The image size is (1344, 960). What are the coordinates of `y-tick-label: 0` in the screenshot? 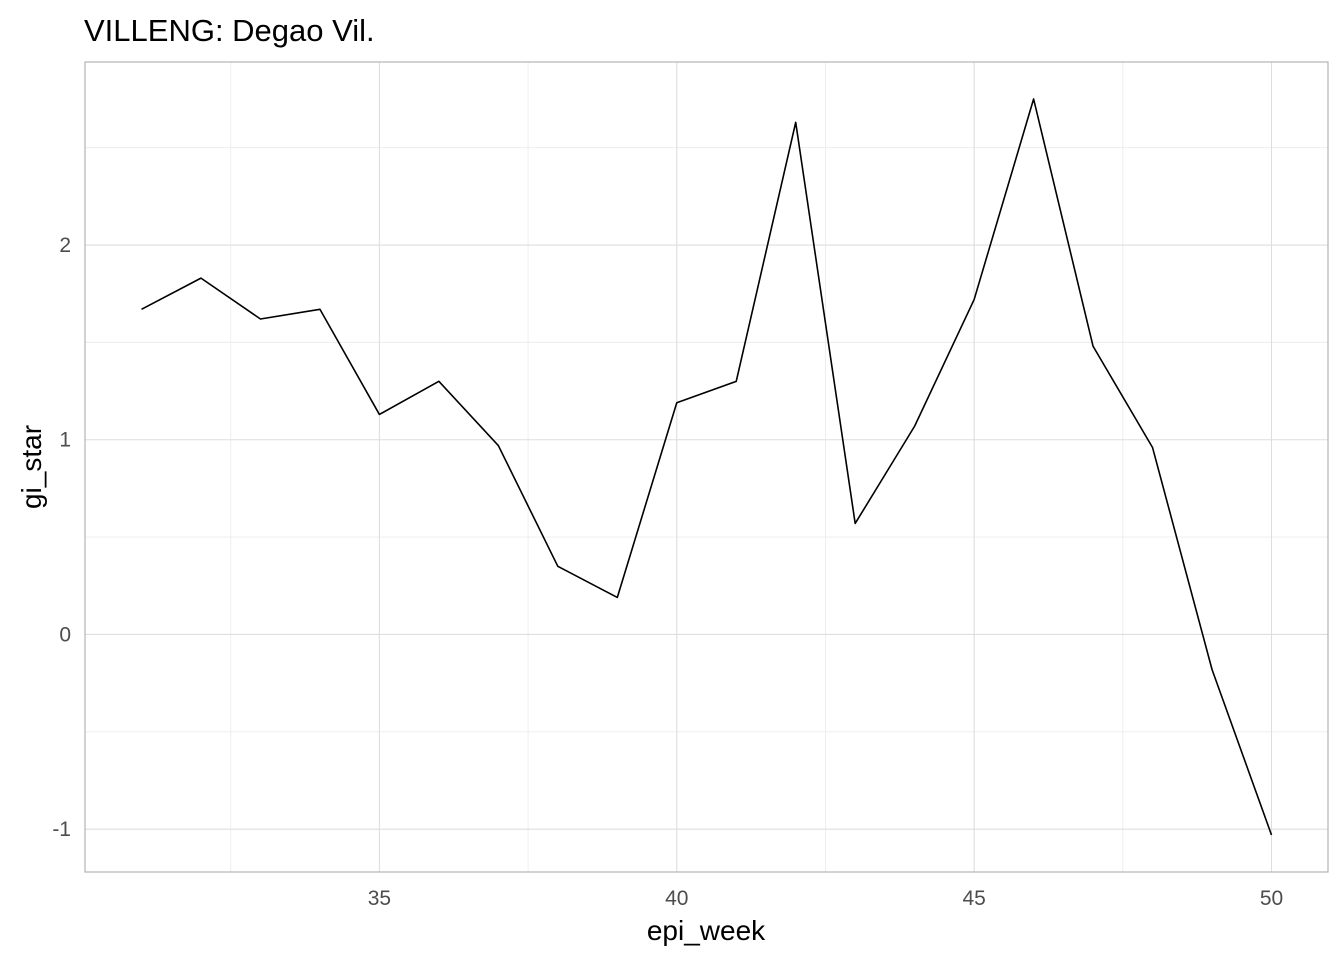 It's located at (65, 634).